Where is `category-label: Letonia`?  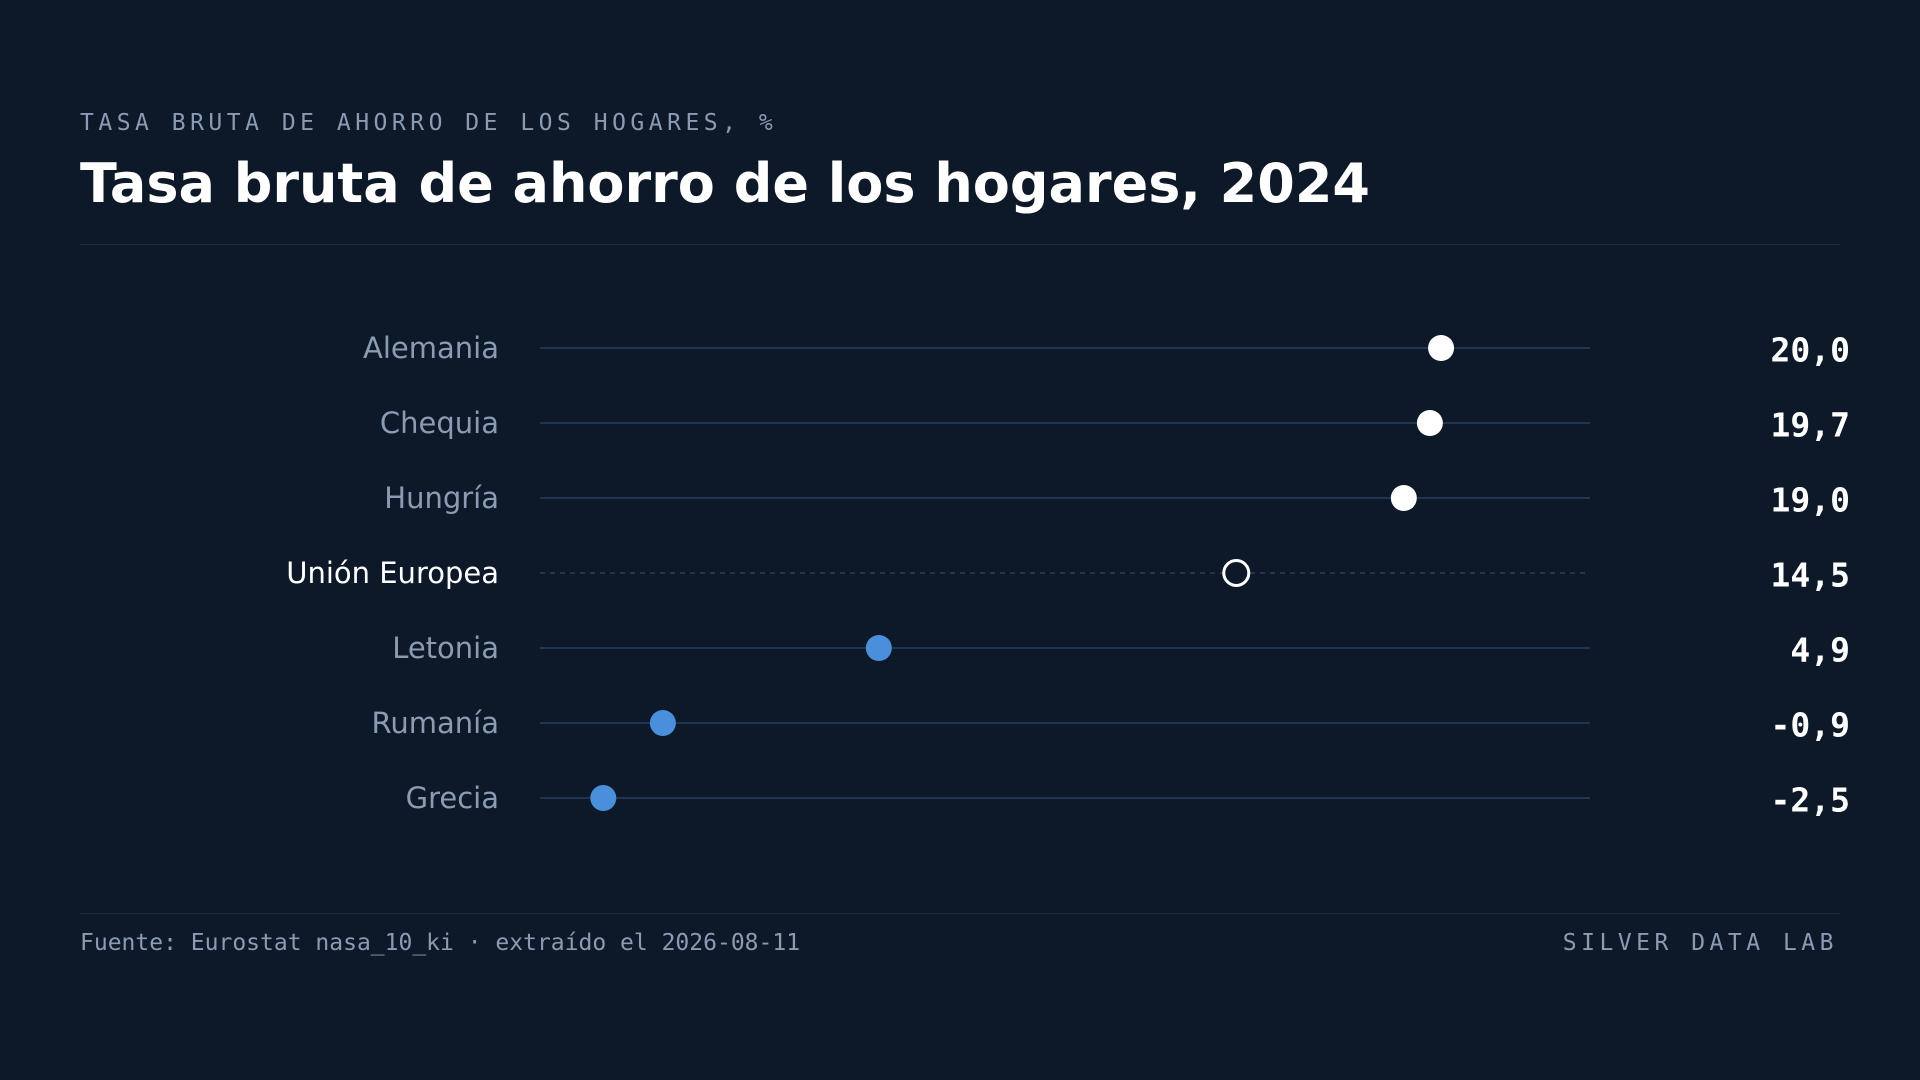
category-label: Letonia is located at coordinates (445, 648).